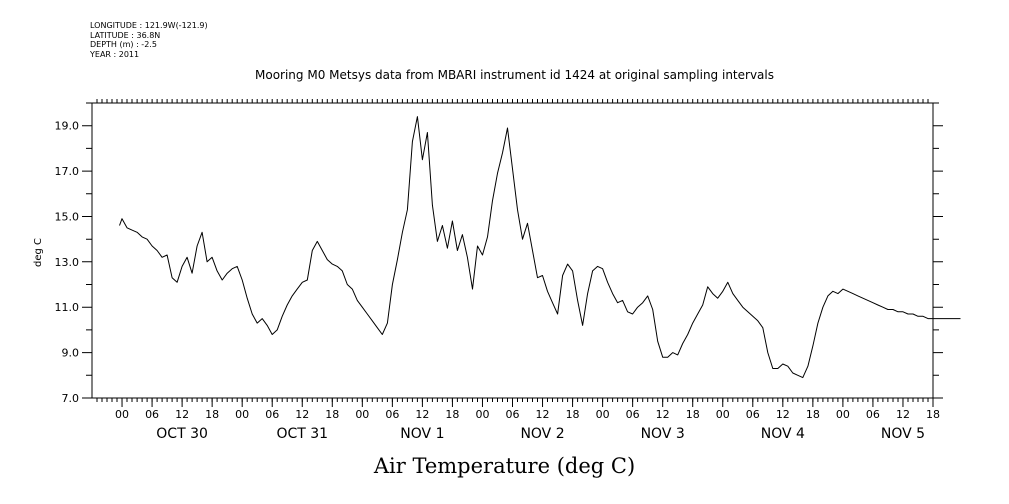 Image resolution: width=1009 pixels, height=504 pixels. Describe the element at coordinates (663, 434) in the screenshot. I see `x-day-label: NOV 3` at that location.